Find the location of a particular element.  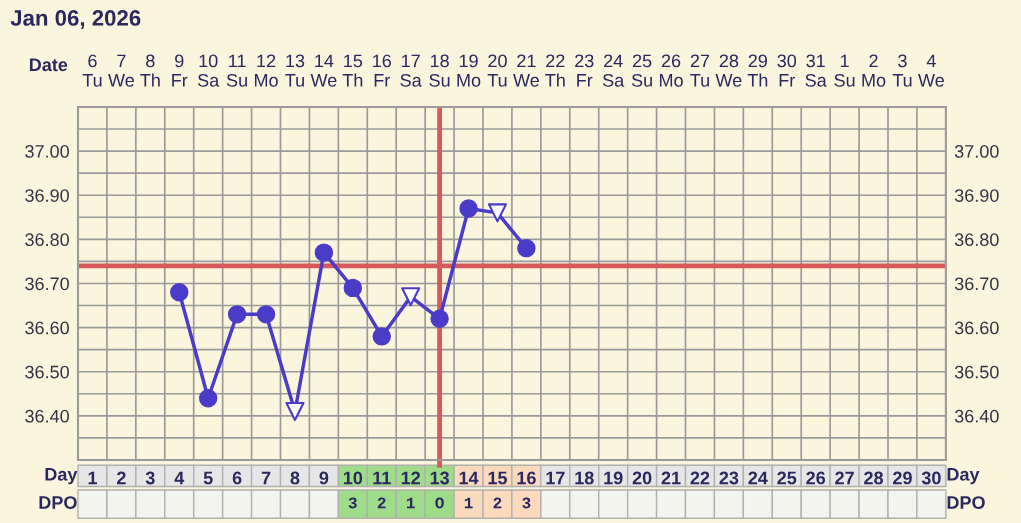

x2-tick-label: 6 Tu is located at coordinates (92, 70).